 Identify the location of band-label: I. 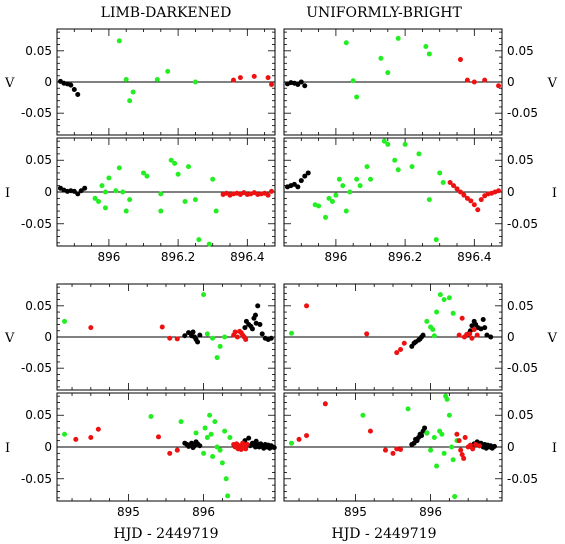
(554, 193).